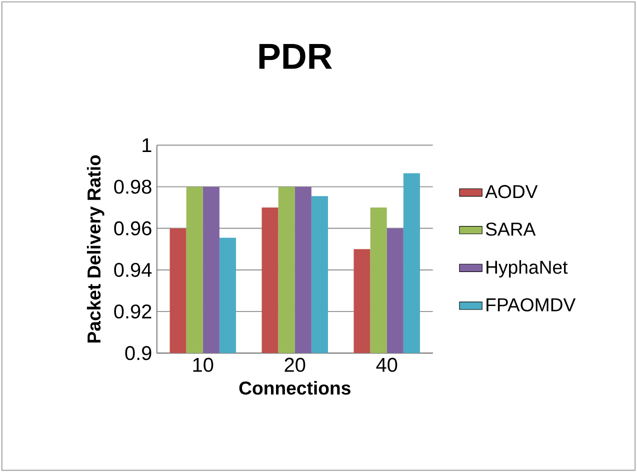 This screenshot has width=637, height=472. Describe the element at coordinates (133, 269) in the screenshot. I see `y-tick-label: 0.94` at that location.